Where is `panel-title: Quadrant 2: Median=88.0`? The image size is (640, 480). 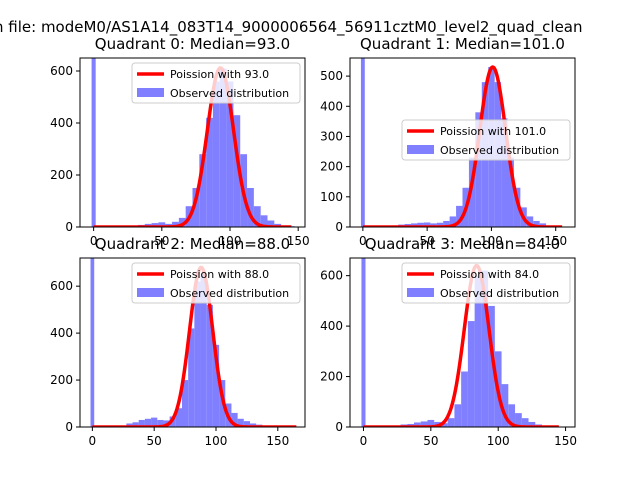
panel-title: Quadrant 2: Median=88.0 is located at coordinates (192, 244).